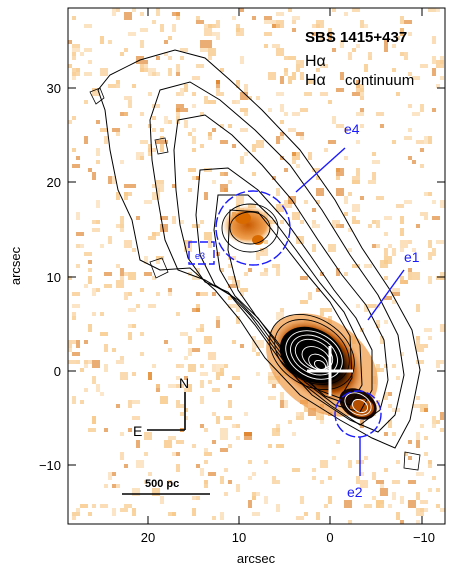  What do you see at coordinates (166, 411) in the screenshot?
I see `compass` at bounding box center [166, 411].